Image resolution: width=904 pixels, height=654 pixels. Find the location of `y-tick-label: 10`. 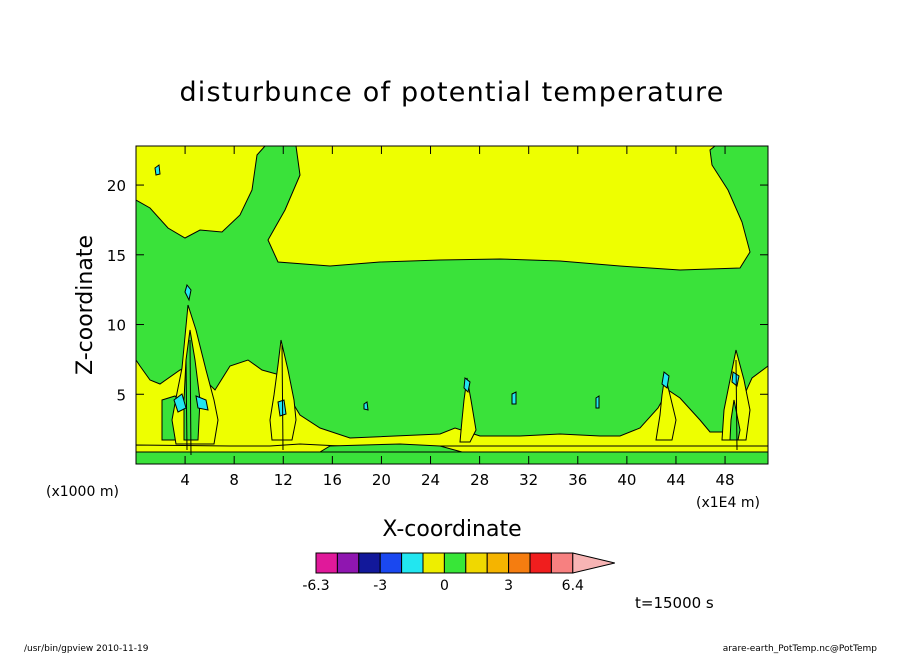

y-tick-label: 10 is located at coordinates (116, 326).